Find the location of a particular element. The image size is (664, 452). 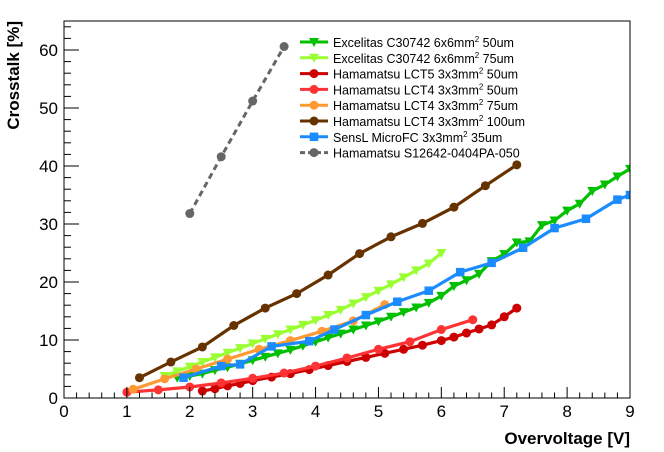

legend-entry: Excelitas C30742 6x6mm2 75um is located at coordinates (407, 58).